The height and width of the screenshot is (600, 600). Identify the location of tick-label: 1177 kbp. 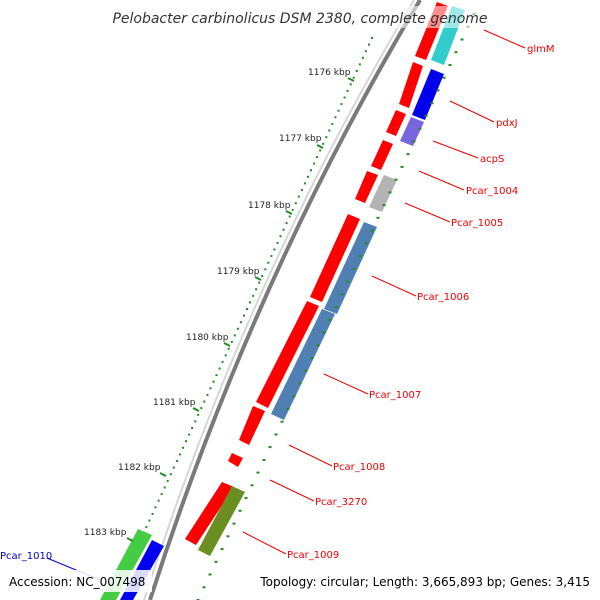
(300, 139).